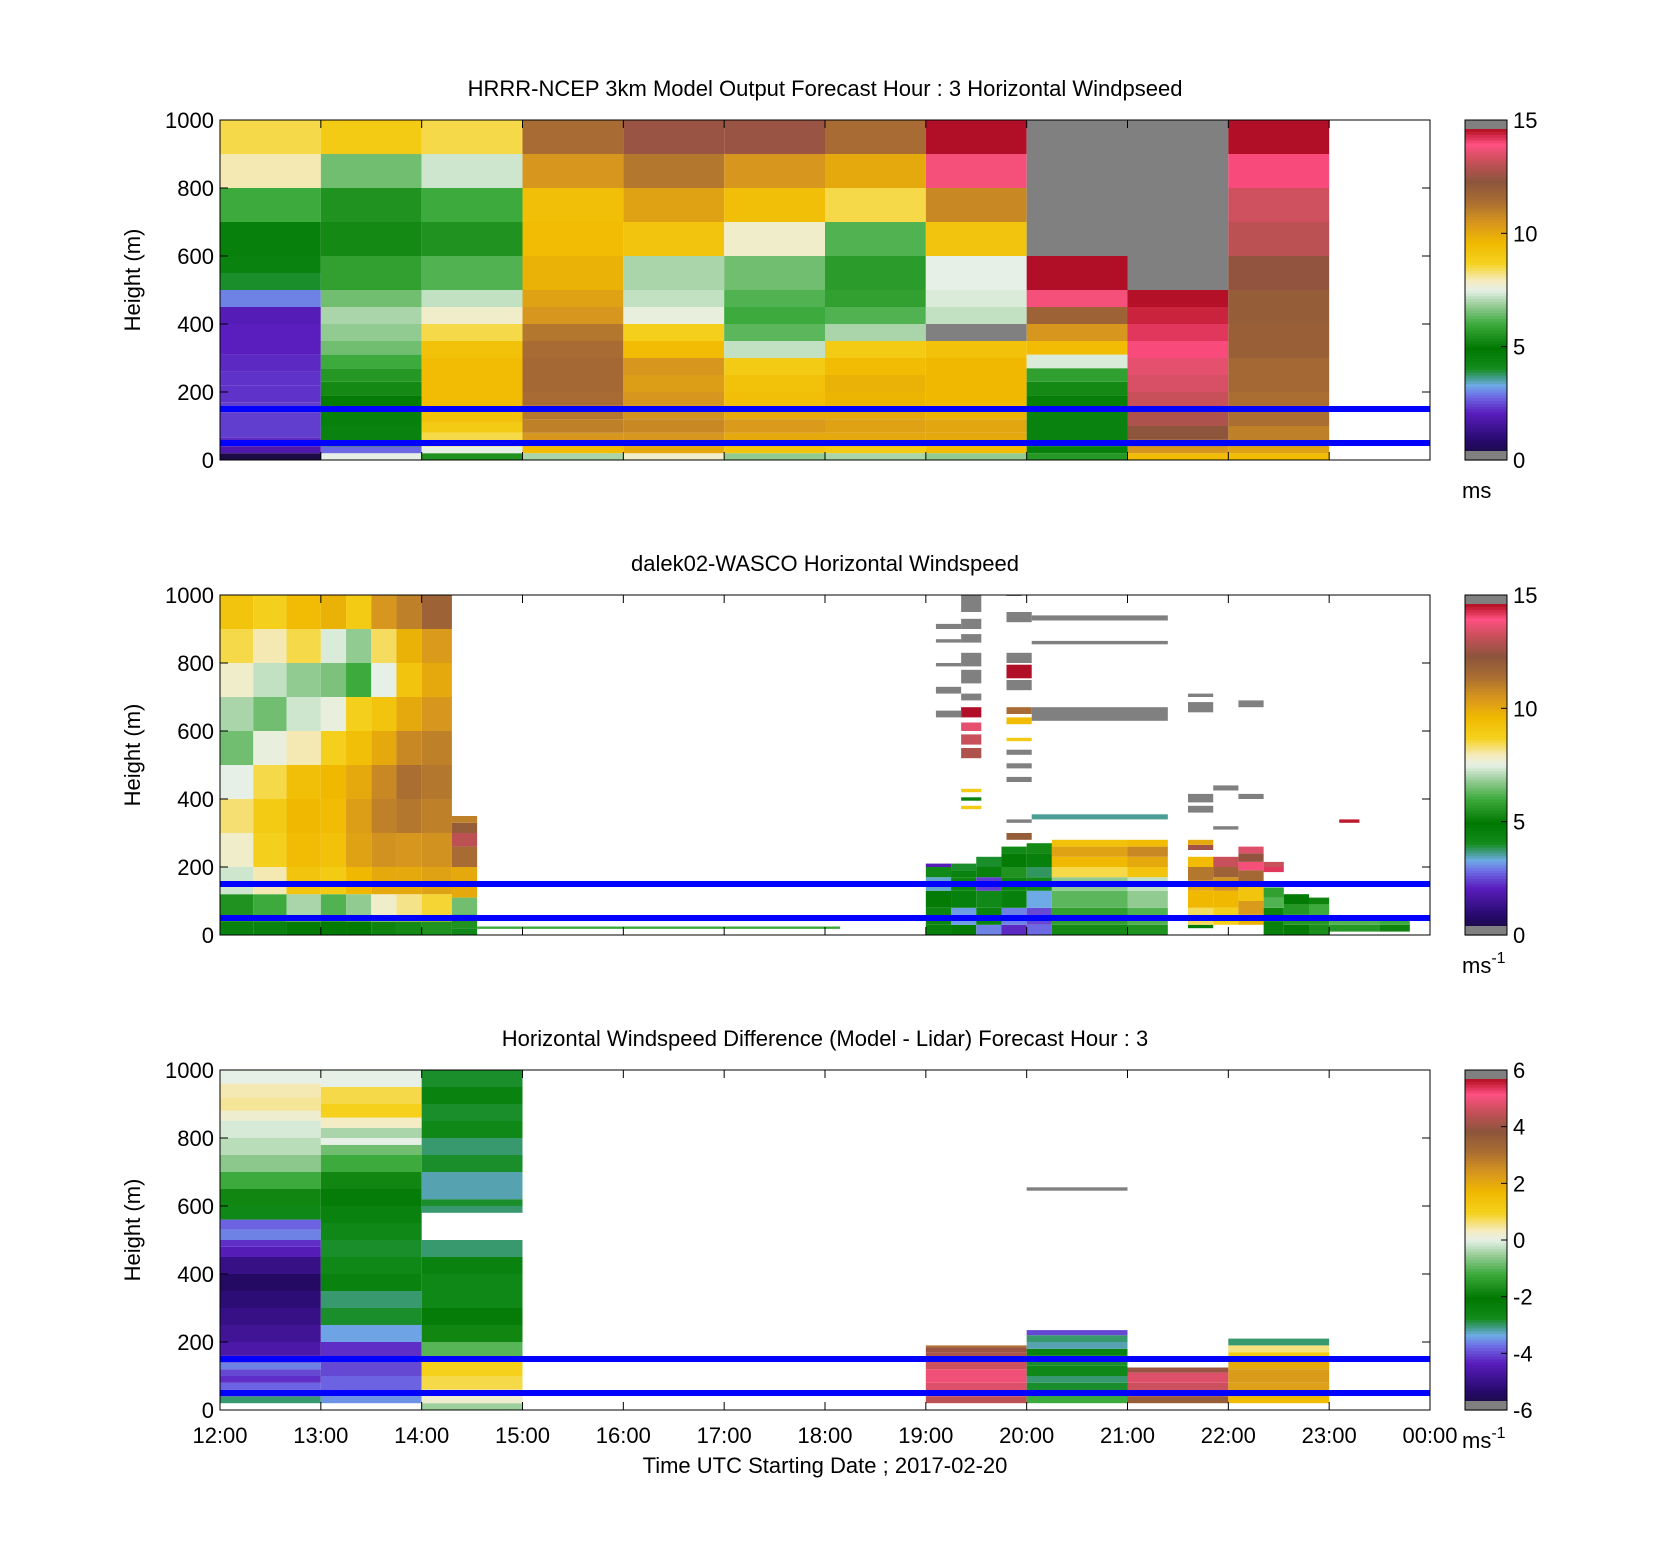 The image size is (1680, 1561). What do you see at coordinates (1499, 305) in the screenshot?
I see `panel-model-colorbar: 0 5 10 15 ms` at bounding box center [1499, 305].